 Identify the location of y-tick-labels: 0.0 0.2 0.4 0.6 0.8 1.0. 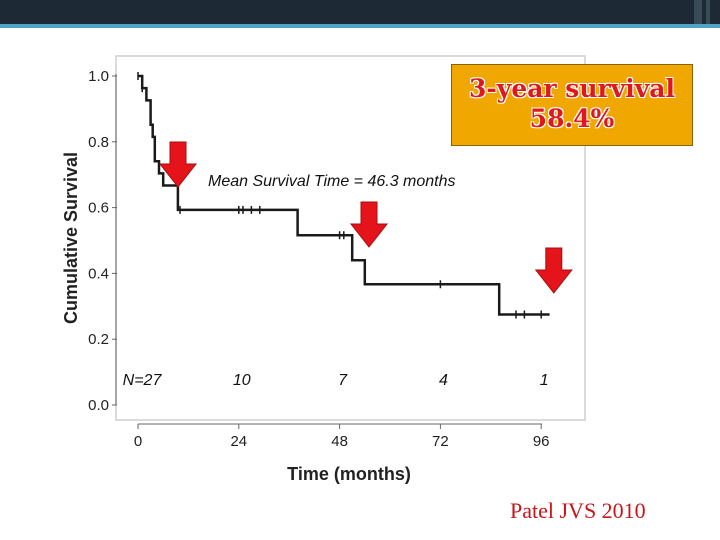
(102, 241).